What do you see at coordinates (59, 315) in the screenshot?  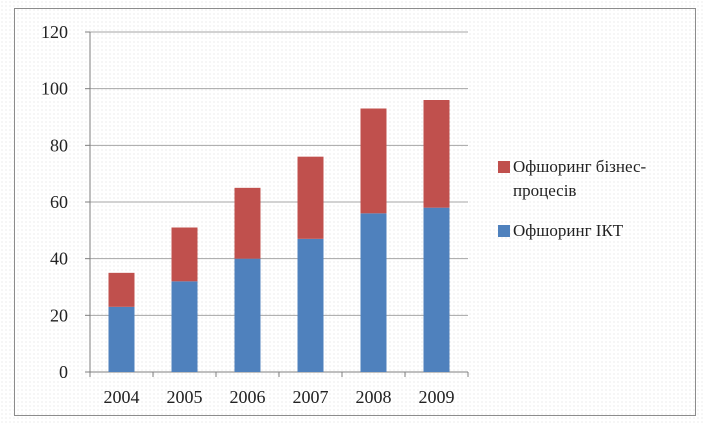 I see `y-tick-label: 20` at bounding box center [59, 315].